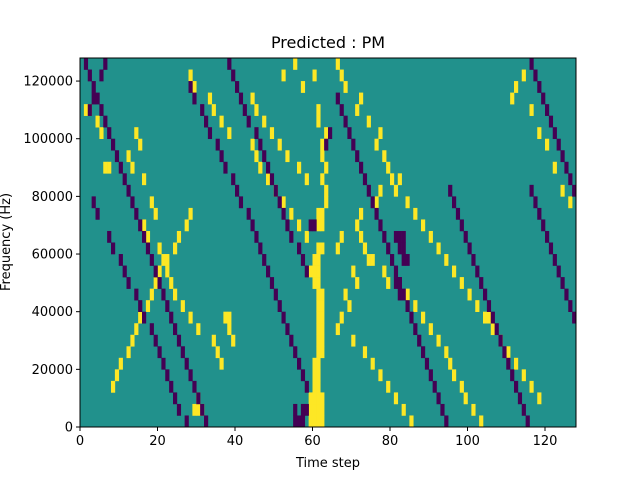 This screenshot has width=640, height=480. What do you see at coordinates (312, 441) in the screenshot?
I see `x-tick-label: 60` at bounding box center [312, 441].